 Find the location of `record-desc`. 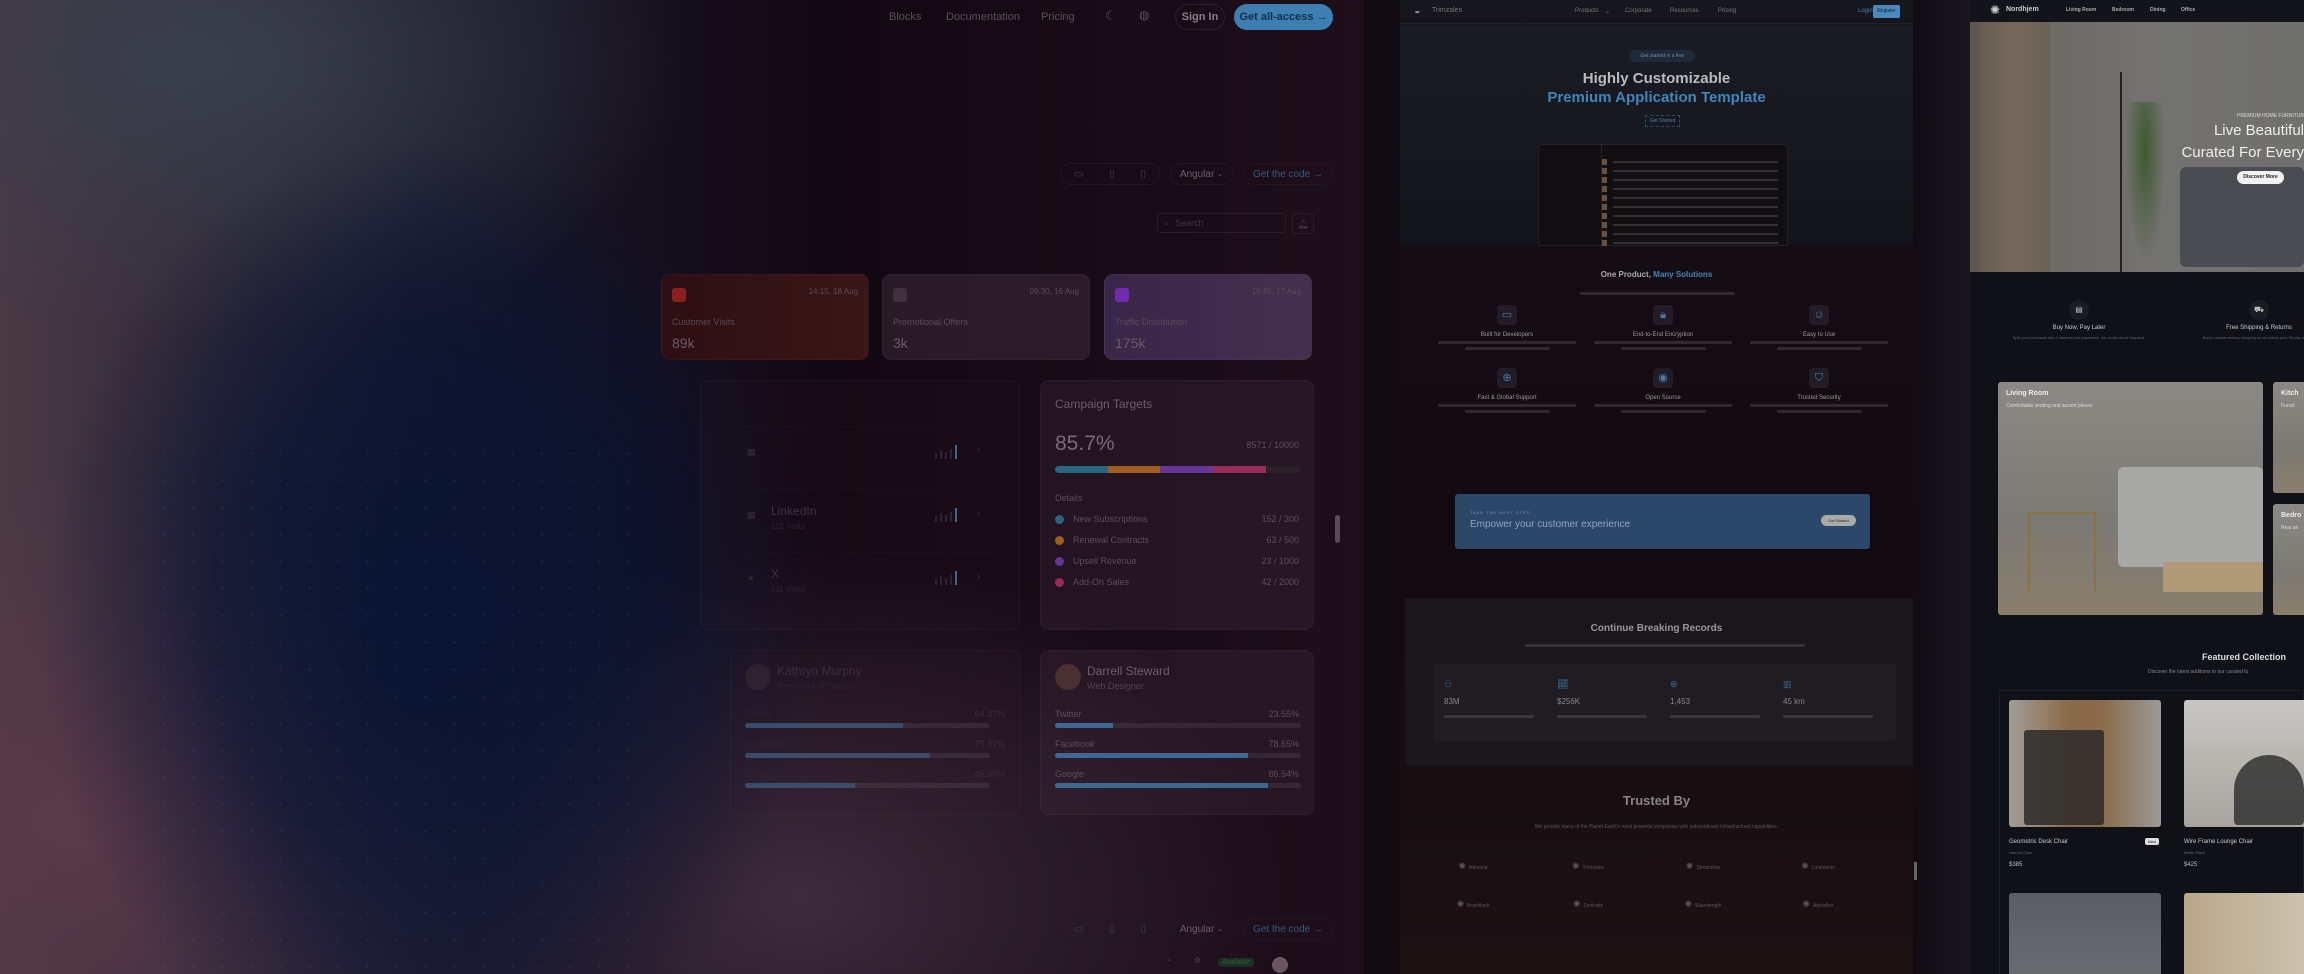

record-desc is located at coordinates (1828, 716).